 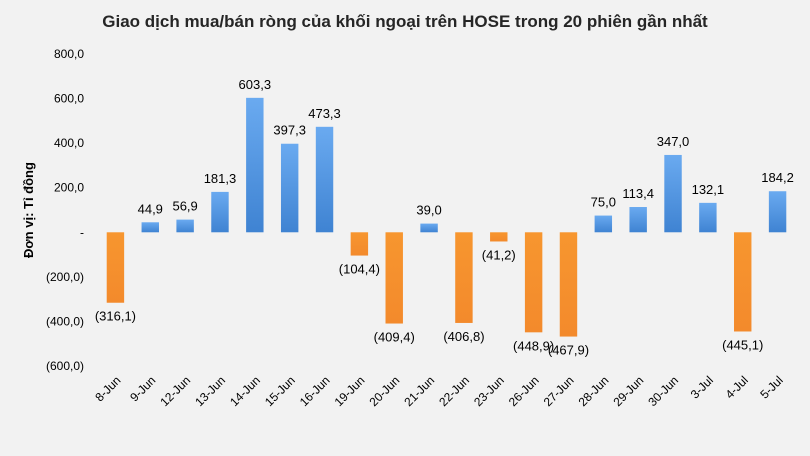 What do you see at coordinates (65, 366) in the screenshot?
I see `y-tick-label: (600,0)` at bounding box center [65, 366].